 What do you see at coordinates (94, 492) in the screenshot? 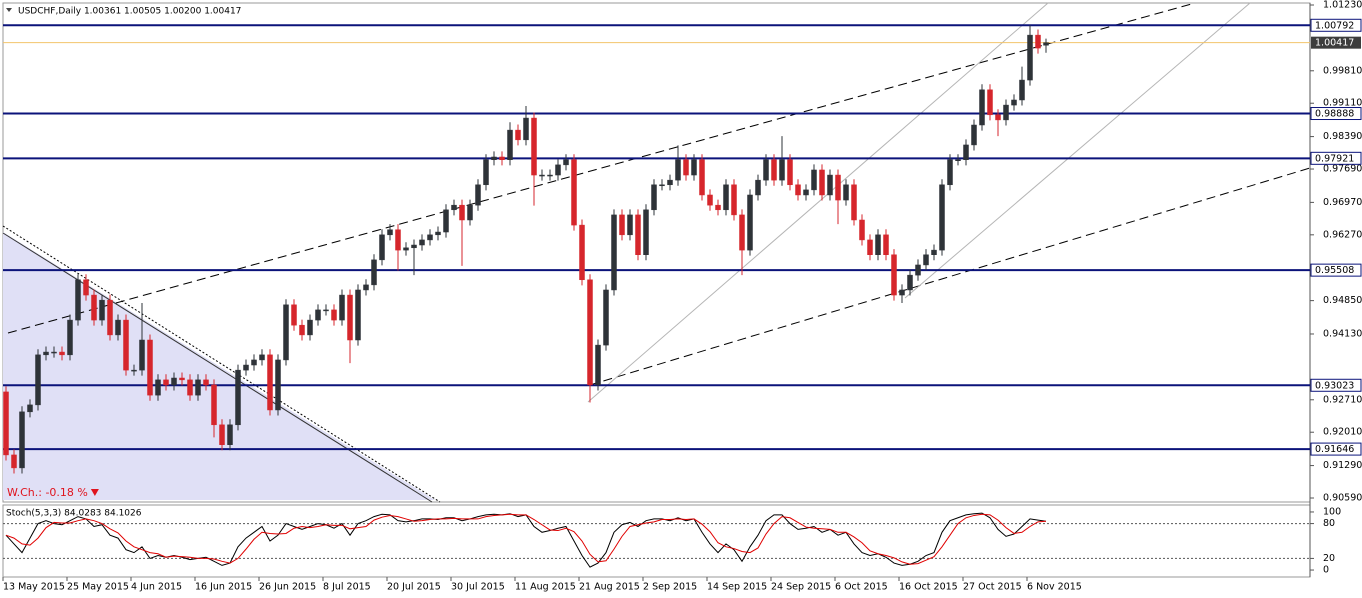
I see `down-arrow` at bounding box center [94, 492].